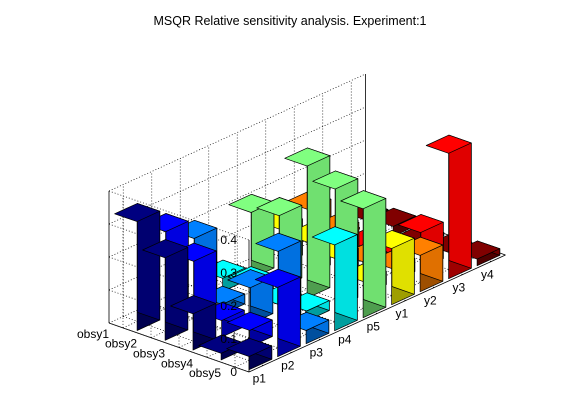 The height and width of the screenshot is (420, 561). I want to click on x-tick-label: p3, so click(317, 353).